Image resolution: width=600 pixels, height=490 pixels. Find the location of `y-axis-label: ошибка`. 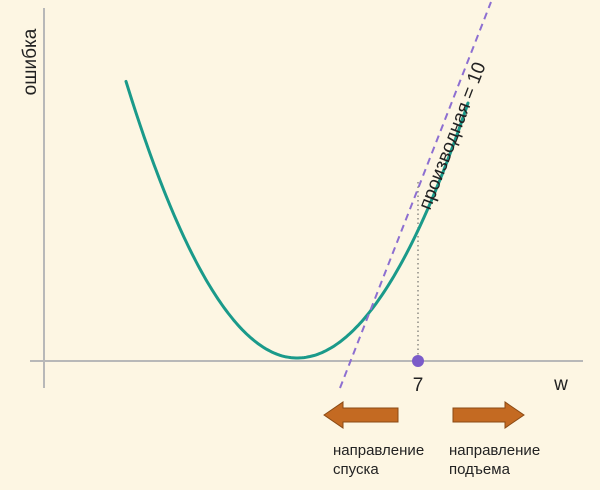

y-axis-label: ошибка is located at coordinates (30, 61).